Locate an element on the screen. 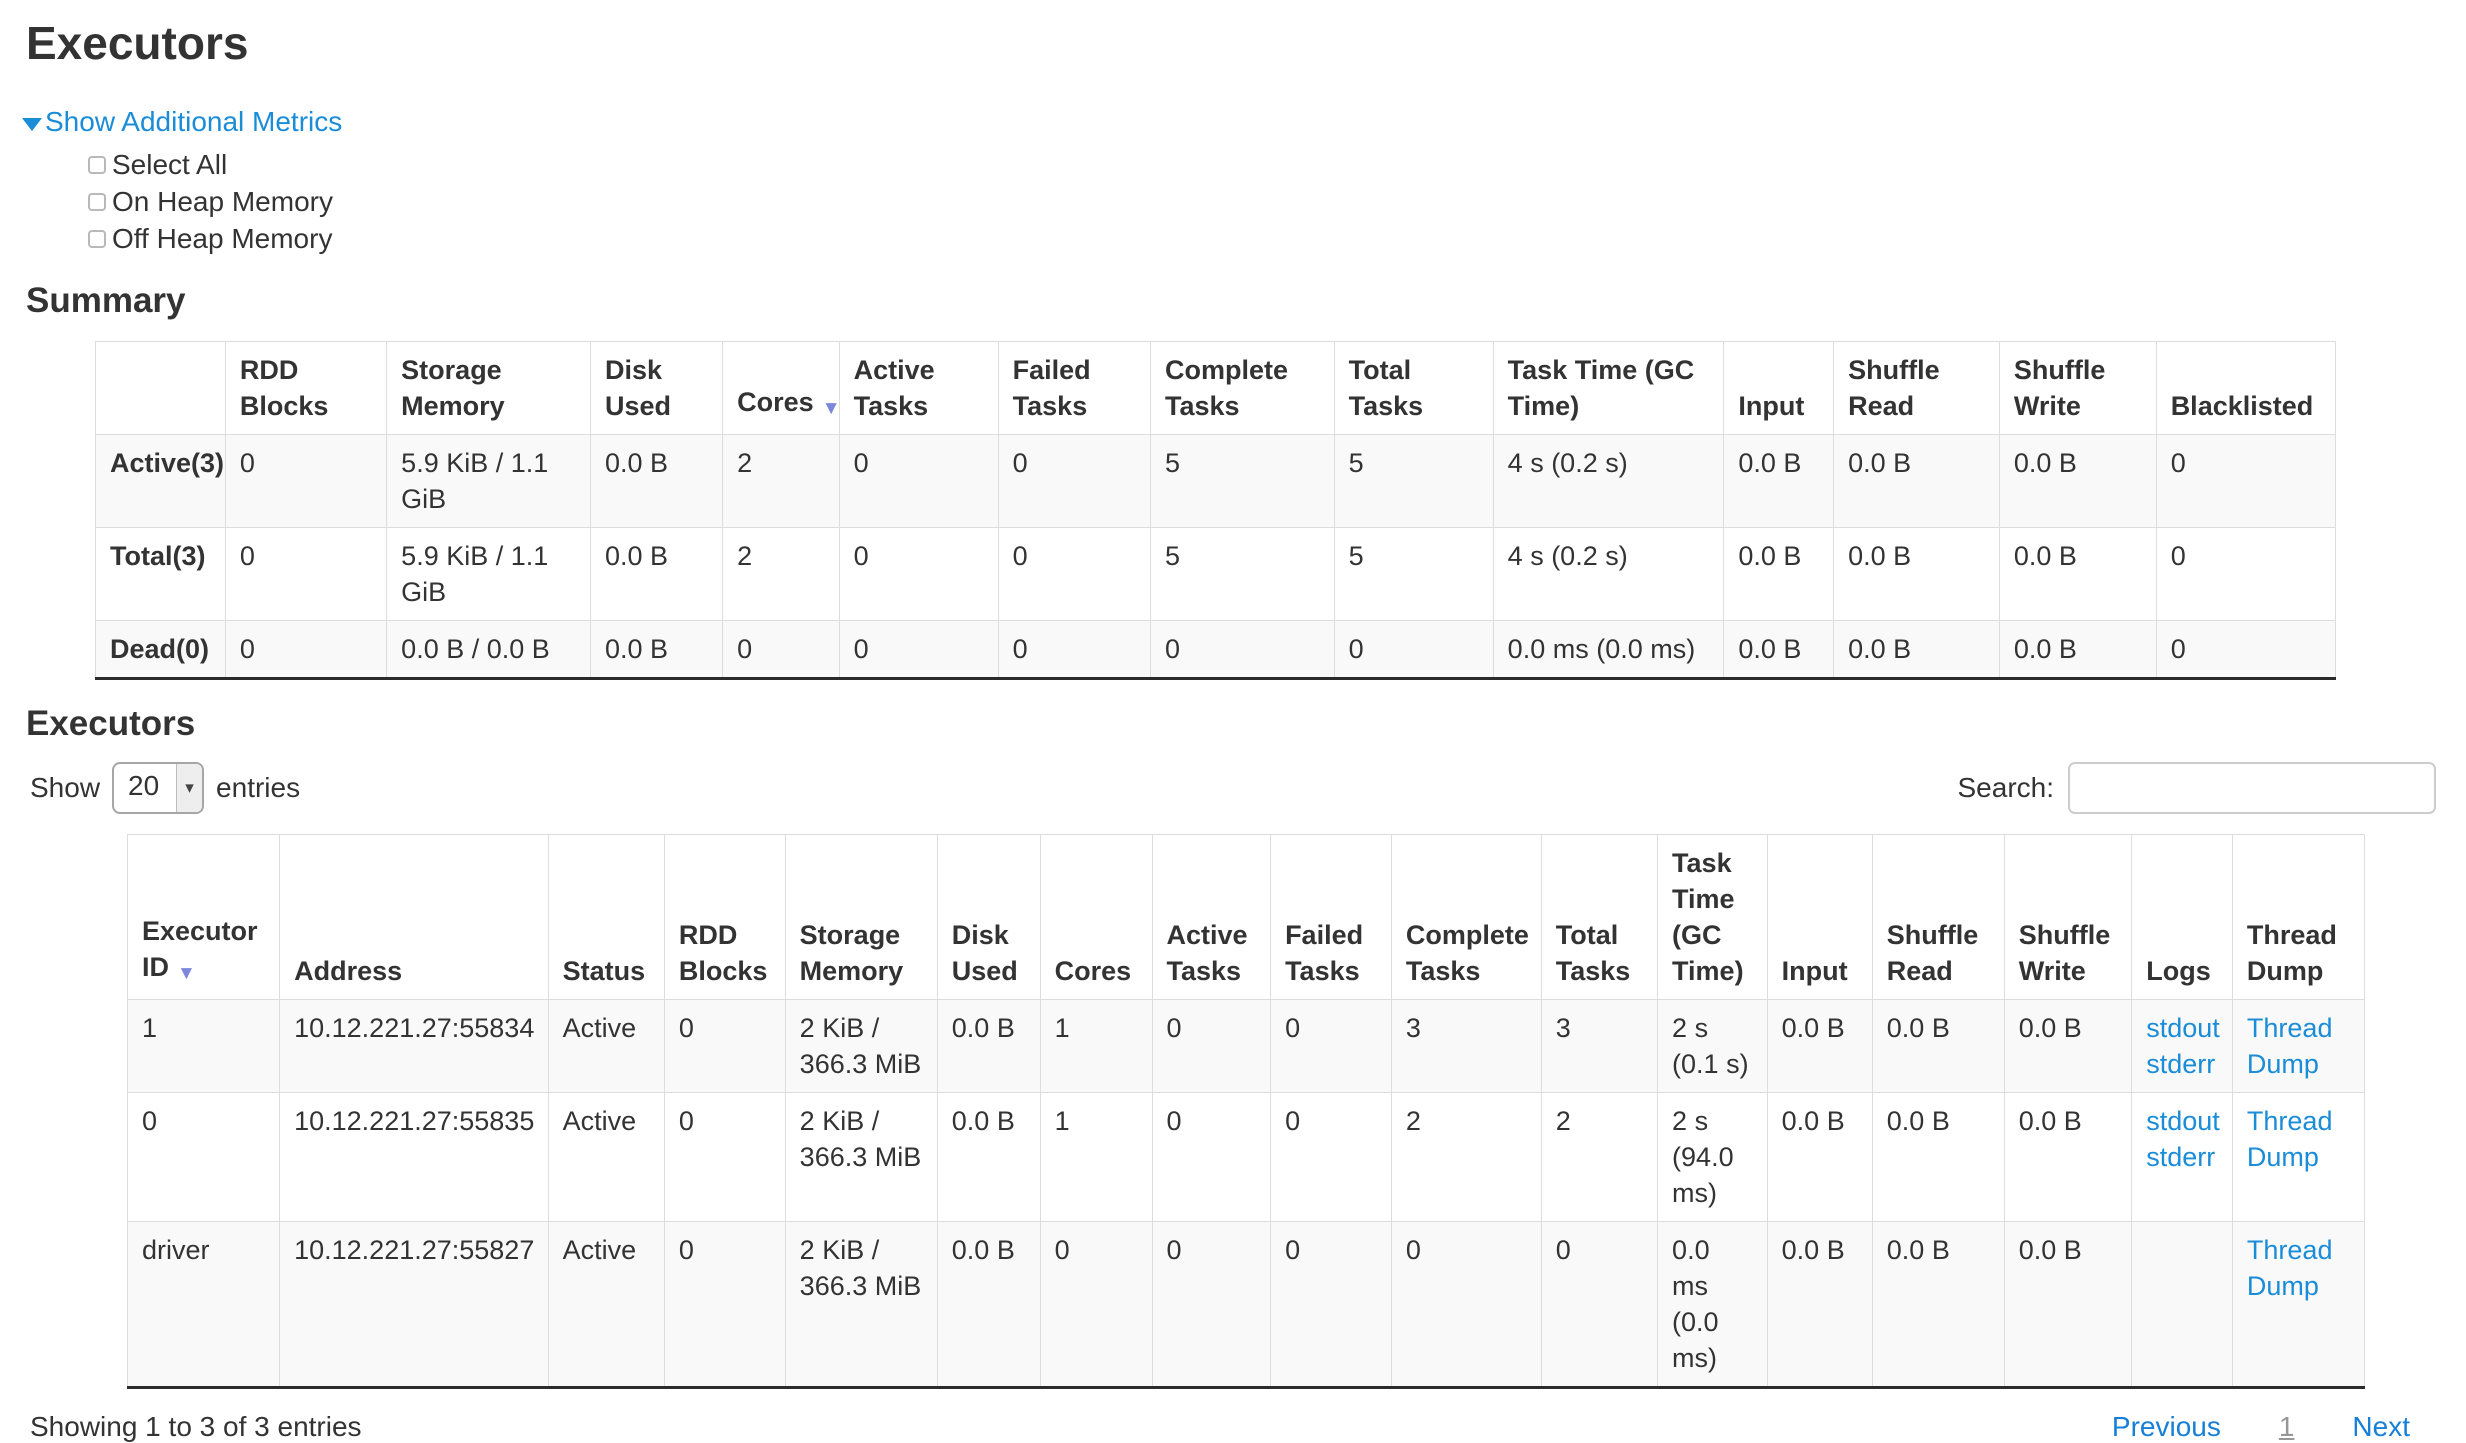 The image size is (2466, 1443). table-cell: 5 is located at coordinates (1242, 481).